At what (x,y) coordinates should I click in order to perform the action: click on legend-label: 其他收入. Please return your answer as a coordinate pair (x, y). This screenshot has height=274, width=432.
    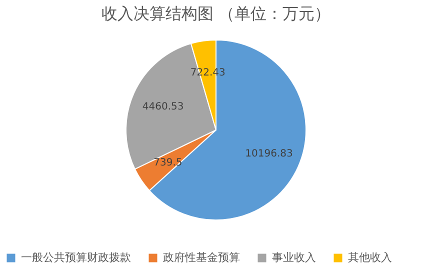
    Looking at the image, I should click on (370, 257).